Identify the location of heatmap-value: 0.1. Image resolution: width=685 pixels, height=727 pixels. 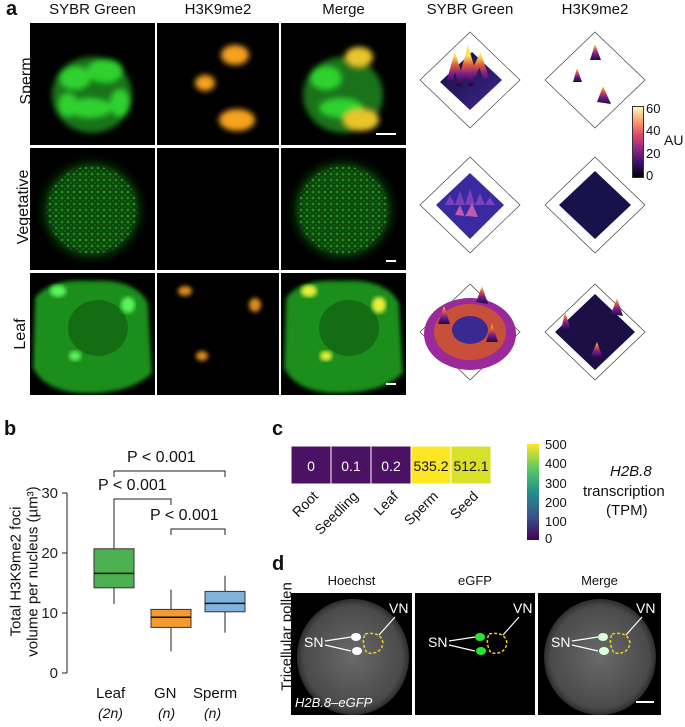
(351, 466).